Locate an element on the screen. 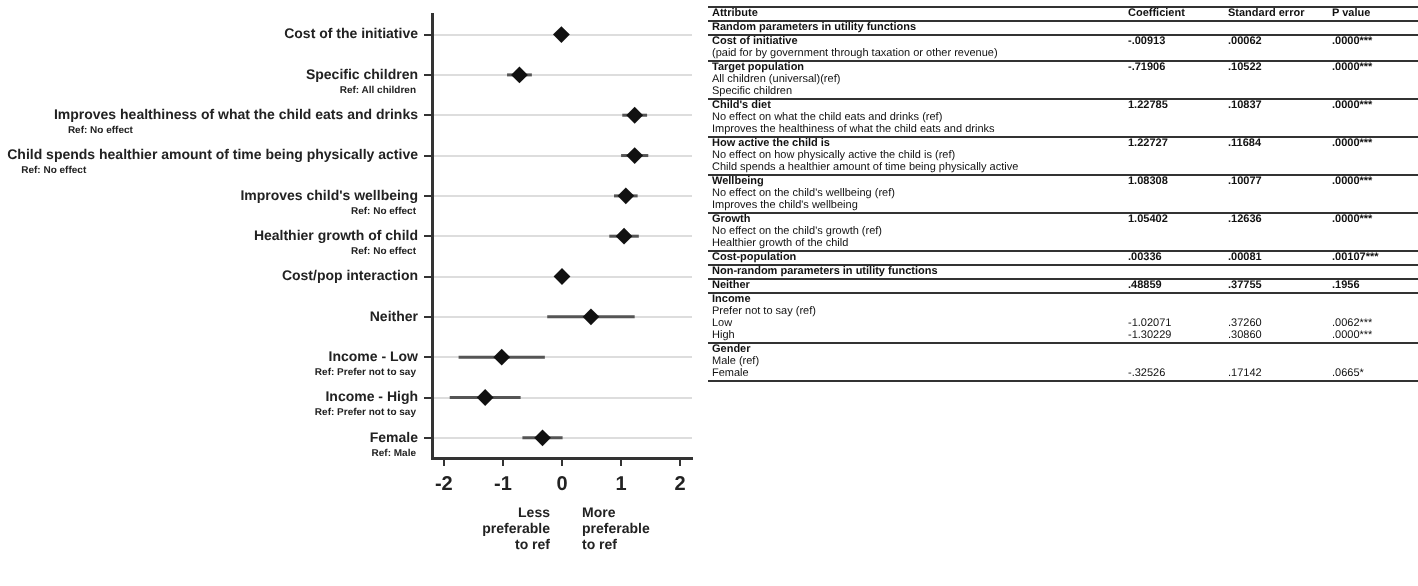 Image resolution: width=1418 pixels, height=586 pixels. x-tick-label: 1 is located at coordinates (621, 484).